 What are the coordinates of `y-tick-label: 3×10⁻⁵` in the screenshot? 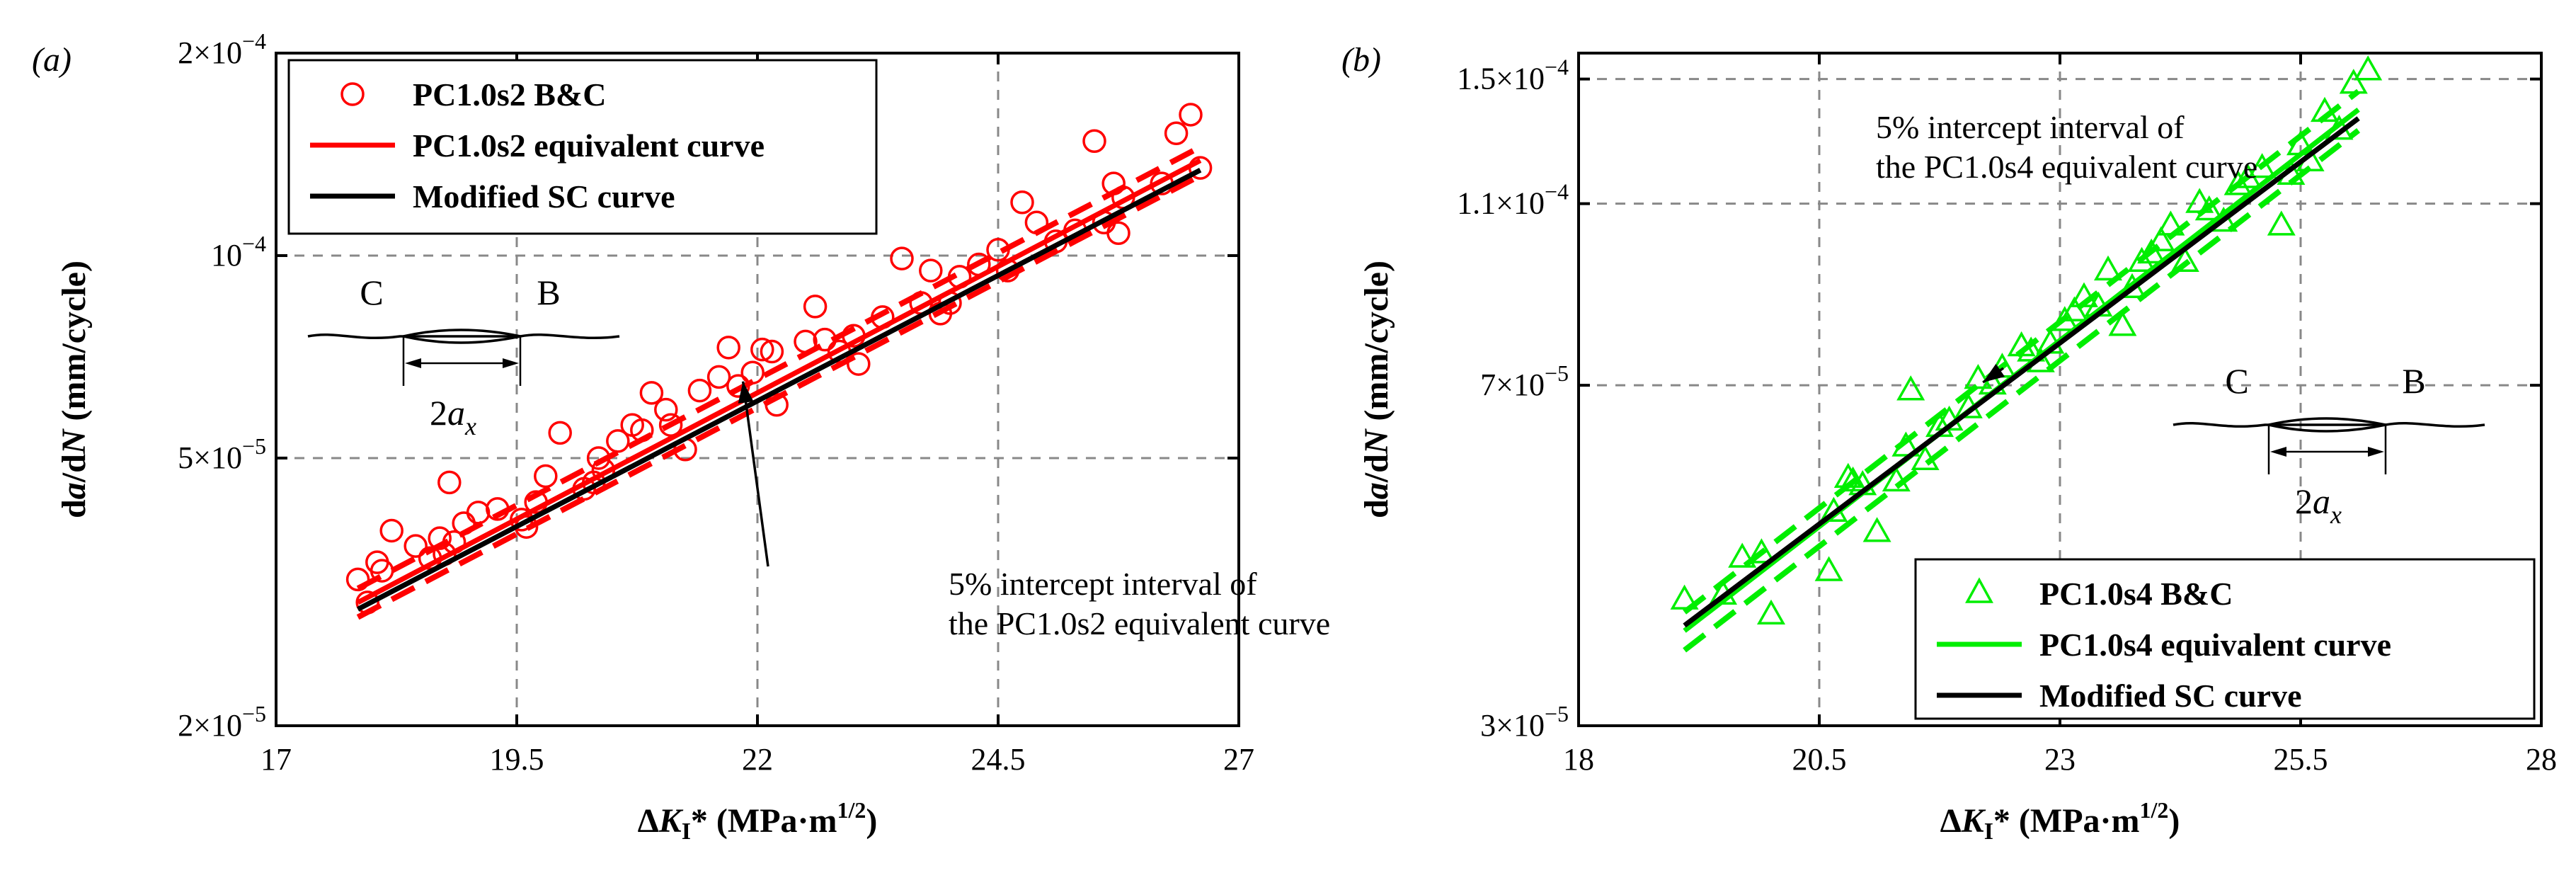 It's located at (1524, 722).